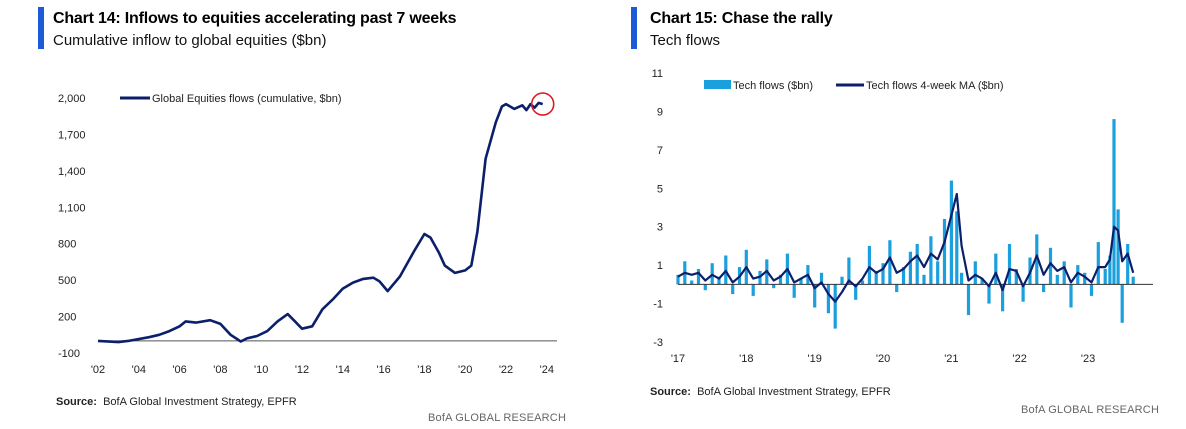 This screenshot has width=1186, height=429. I want to click on chart-14-source-label: Source:, so click(76, 402).